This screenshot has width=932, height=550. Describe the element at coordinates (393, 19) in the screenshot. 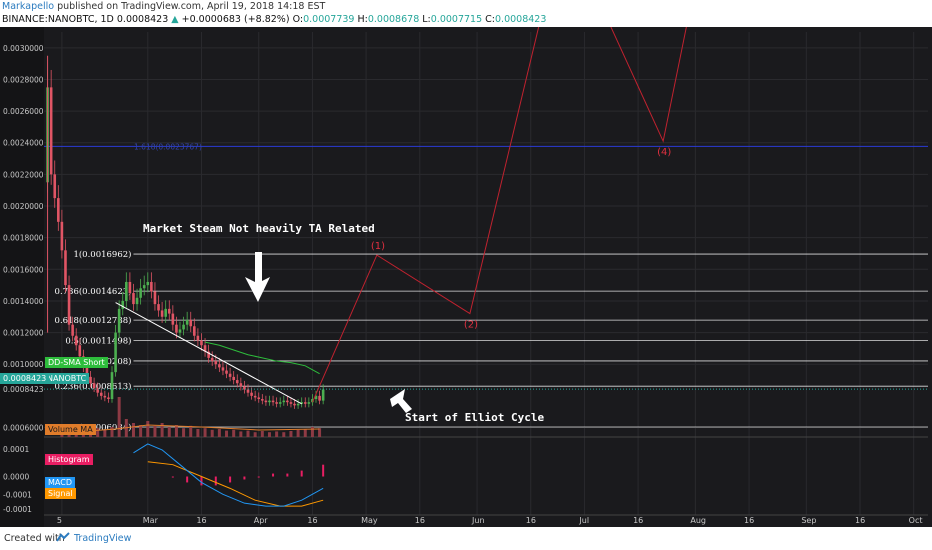

I see `high-value: 0.0008678` at that location.